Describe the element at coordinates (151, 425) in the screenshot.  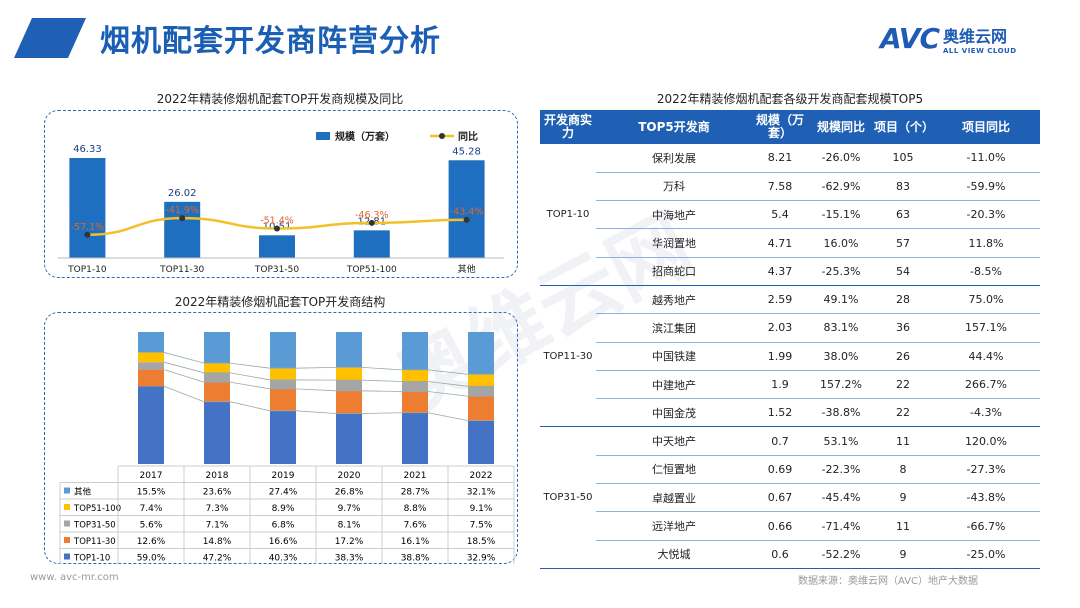
I see `segment-TOP1-10-2017` at that location.